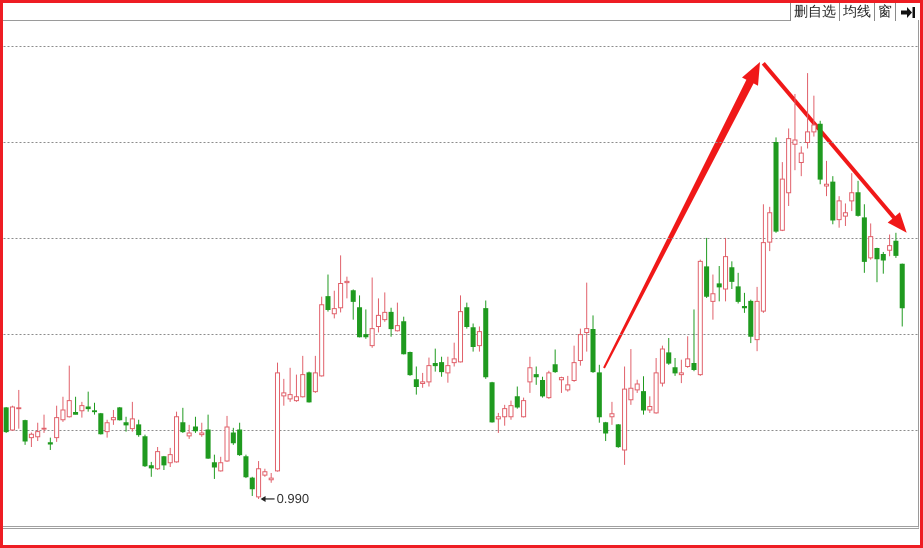  I want to click on text: 均线, so click(856, 12).